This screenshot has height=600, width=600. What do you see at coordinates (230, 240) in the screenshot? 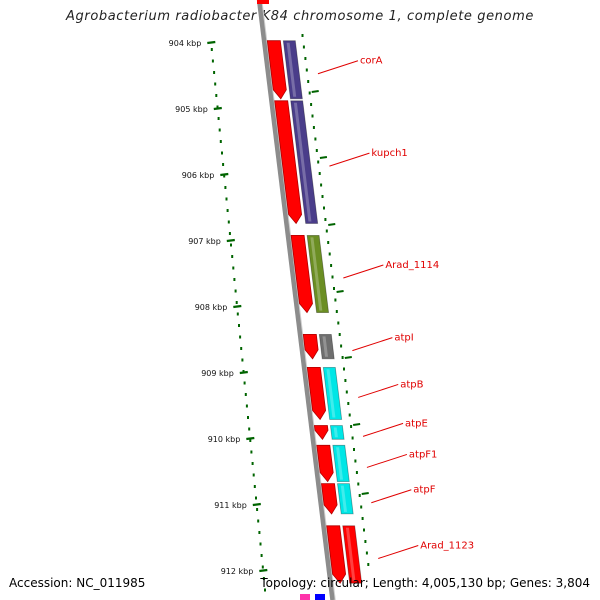
I see `scale-tick` at bounding box center [230, 240].